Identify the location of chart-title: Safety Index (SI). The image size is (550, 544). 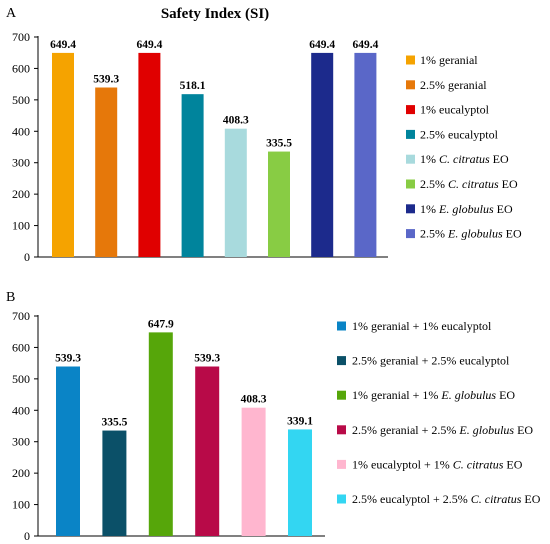
(215, 14).